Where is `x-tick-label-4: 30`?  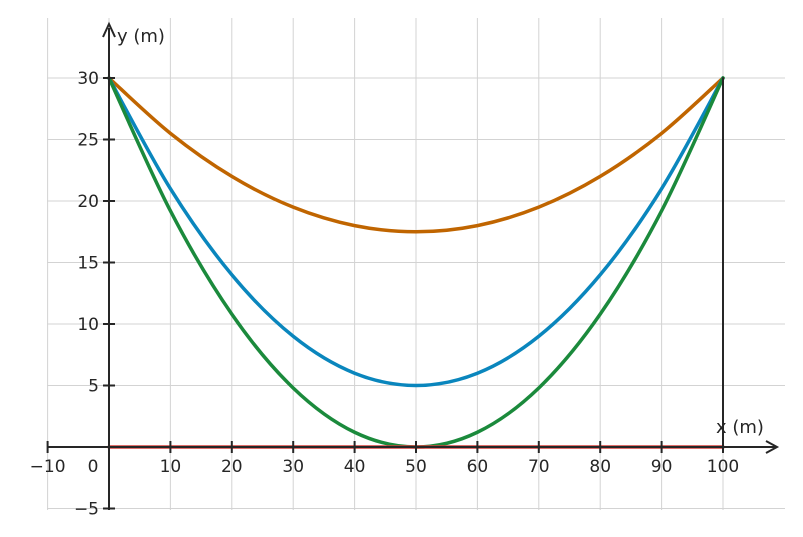
x-tick-label-4: 30 is located at coordinates (293, 467).